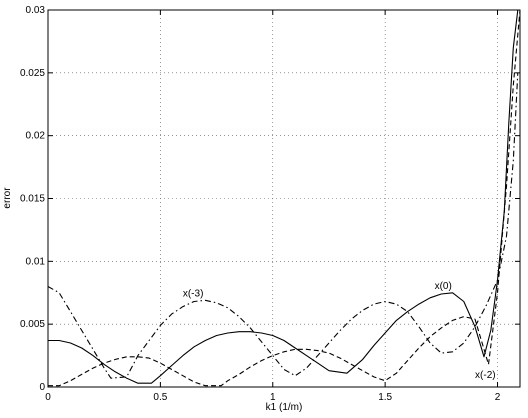 This screenshot has width=528, height=418. I want to click on x-axis-label: k1 (1/m), so click(284, 407).